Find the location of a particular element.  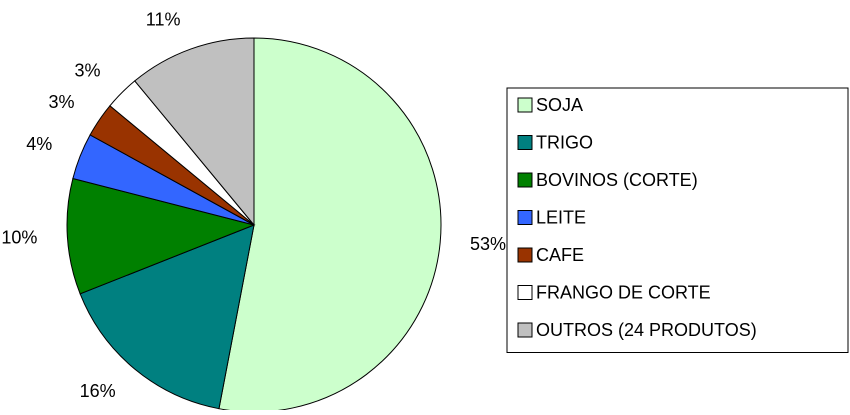

data-label: 4% is located at coordinates (39, 144).